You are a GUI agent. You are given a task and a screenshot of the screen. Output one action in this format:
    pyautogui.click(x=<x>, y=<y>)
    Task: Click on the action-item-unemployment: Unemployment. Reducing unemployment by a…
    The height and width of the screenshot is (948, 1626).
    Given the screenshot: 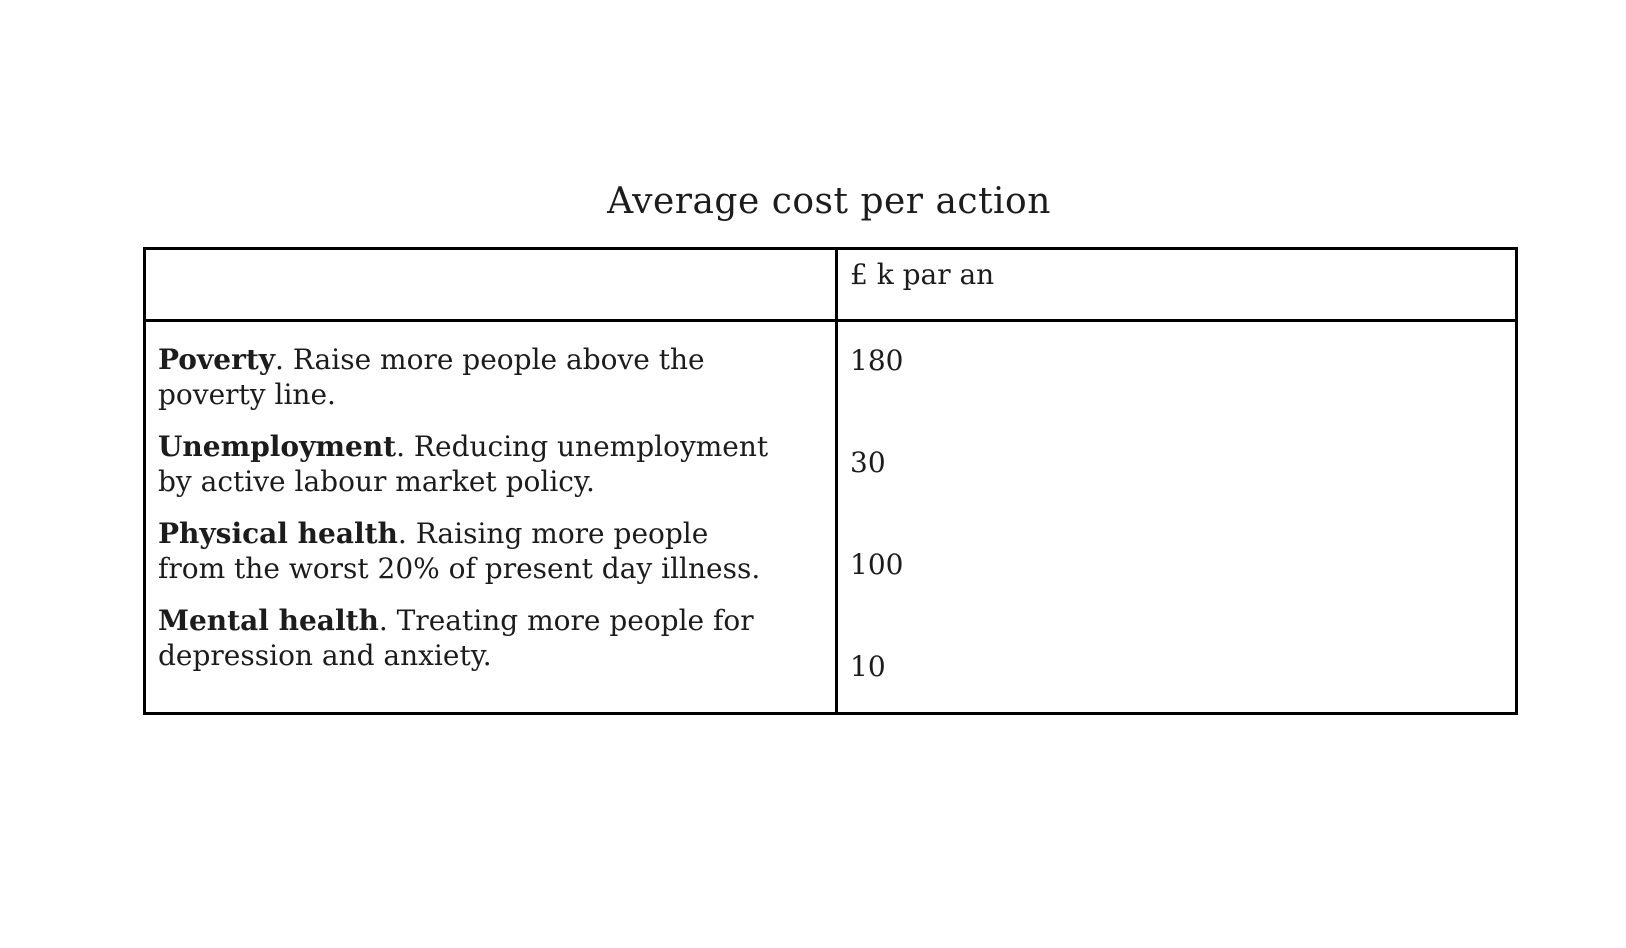 What is the action you would take?
    pyautogui.click(x=468, y=464)
    